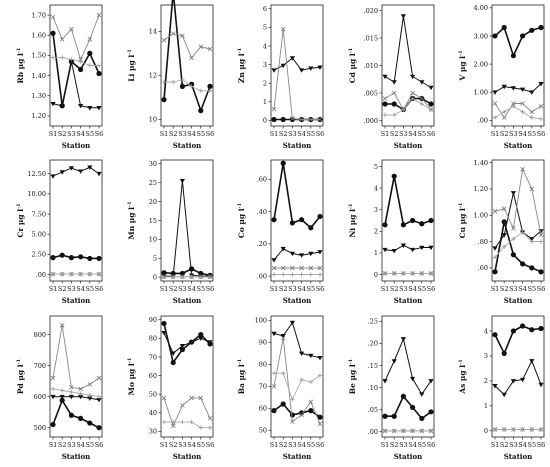  I want to click on y-tick-label: 1.00, so click(481, 93).